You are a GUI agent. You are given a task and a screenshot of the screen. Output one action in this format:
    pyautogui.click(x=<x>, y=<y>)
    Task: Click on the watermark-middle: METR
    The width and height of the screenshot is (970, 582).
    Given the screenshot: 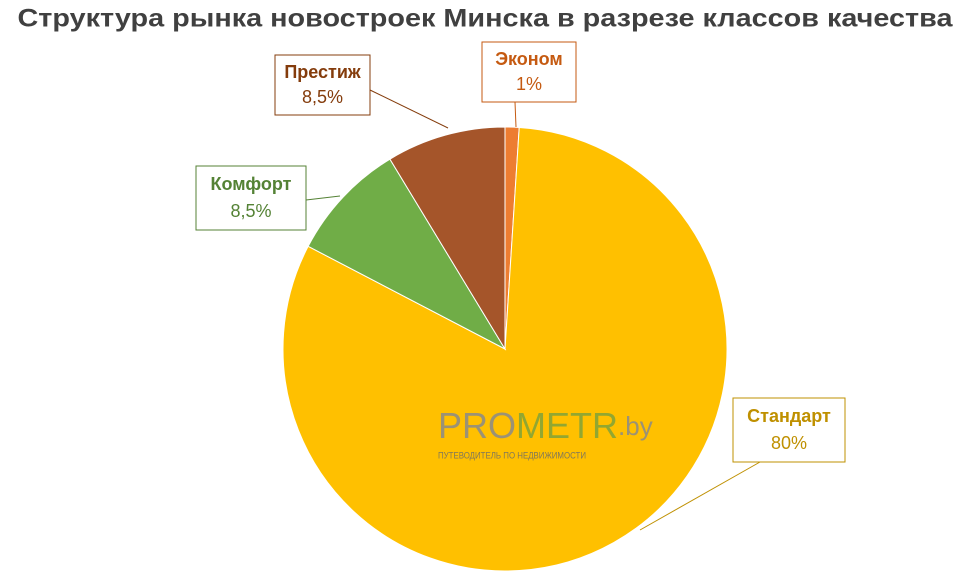 What is the action you would take?
    pyautogui.click(x=567, y=425)
    